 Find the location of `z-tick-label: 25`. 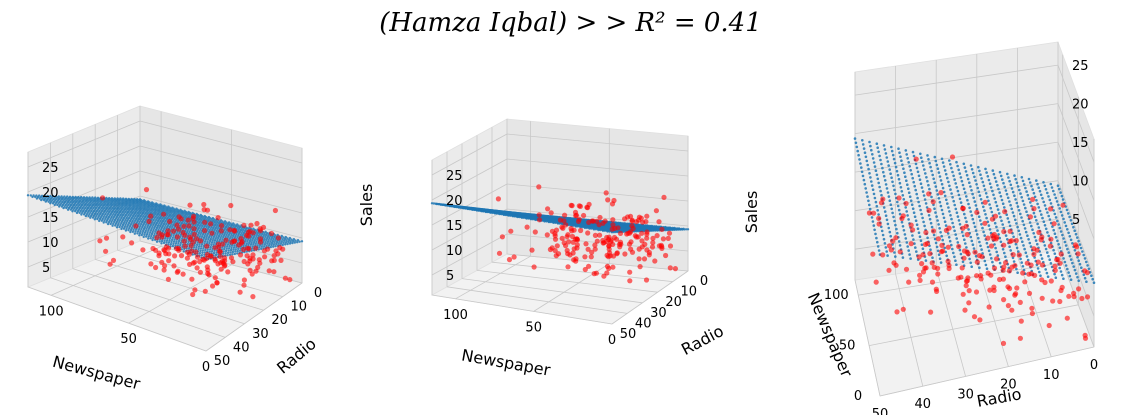

z-tick-label: 25 is located at coordinates (50, 168).